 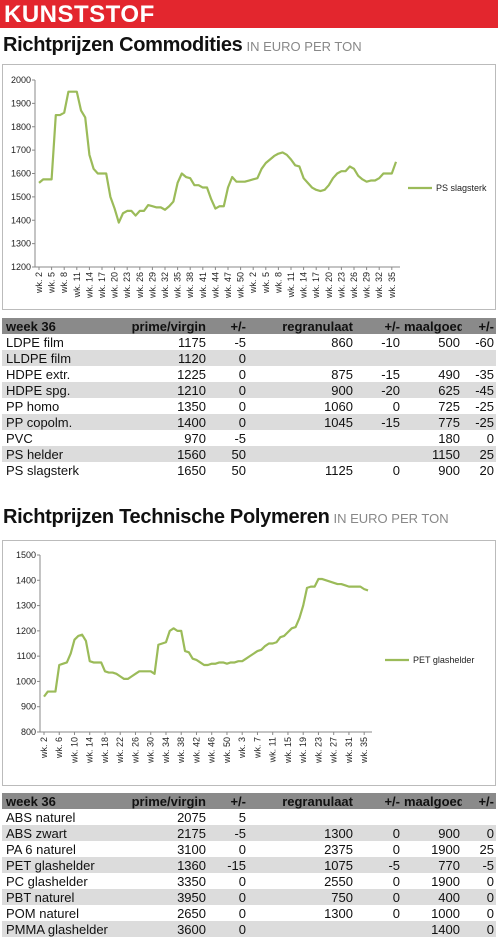 I want to click on table-cell: HDPE spg., so click(x=60, y=390).